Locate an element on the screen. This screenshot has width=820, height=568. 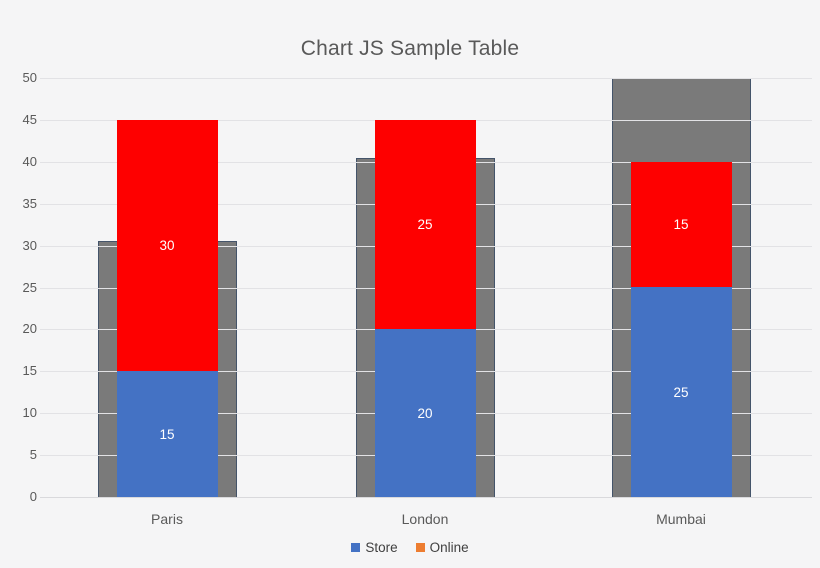
bar-segment-store: 20 is located at coordinates (425, 413).